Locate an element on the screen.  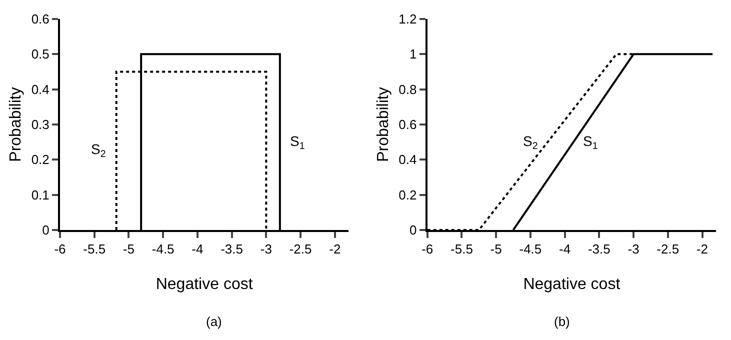
text: (a) is located at coordinates (214, 321).